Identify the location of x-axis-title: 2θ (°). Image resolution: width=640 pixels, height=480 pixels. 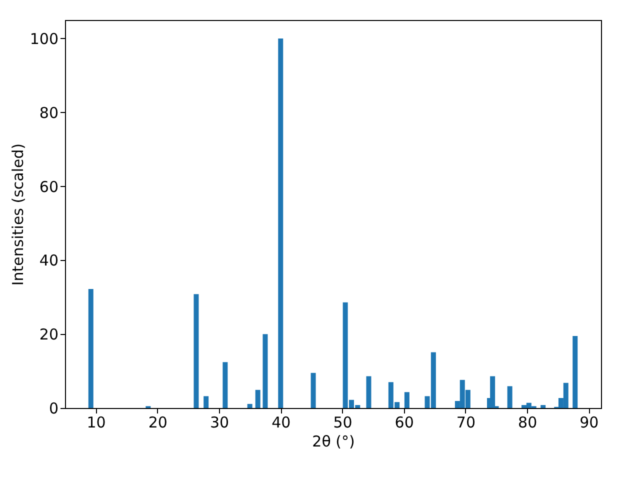
(333, 441).